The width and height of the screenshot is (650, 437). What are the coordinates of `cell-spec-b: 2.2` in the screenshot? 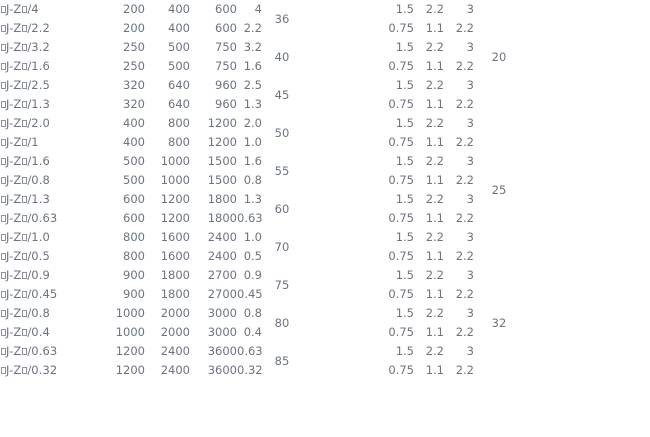 It's located at (434, 199).